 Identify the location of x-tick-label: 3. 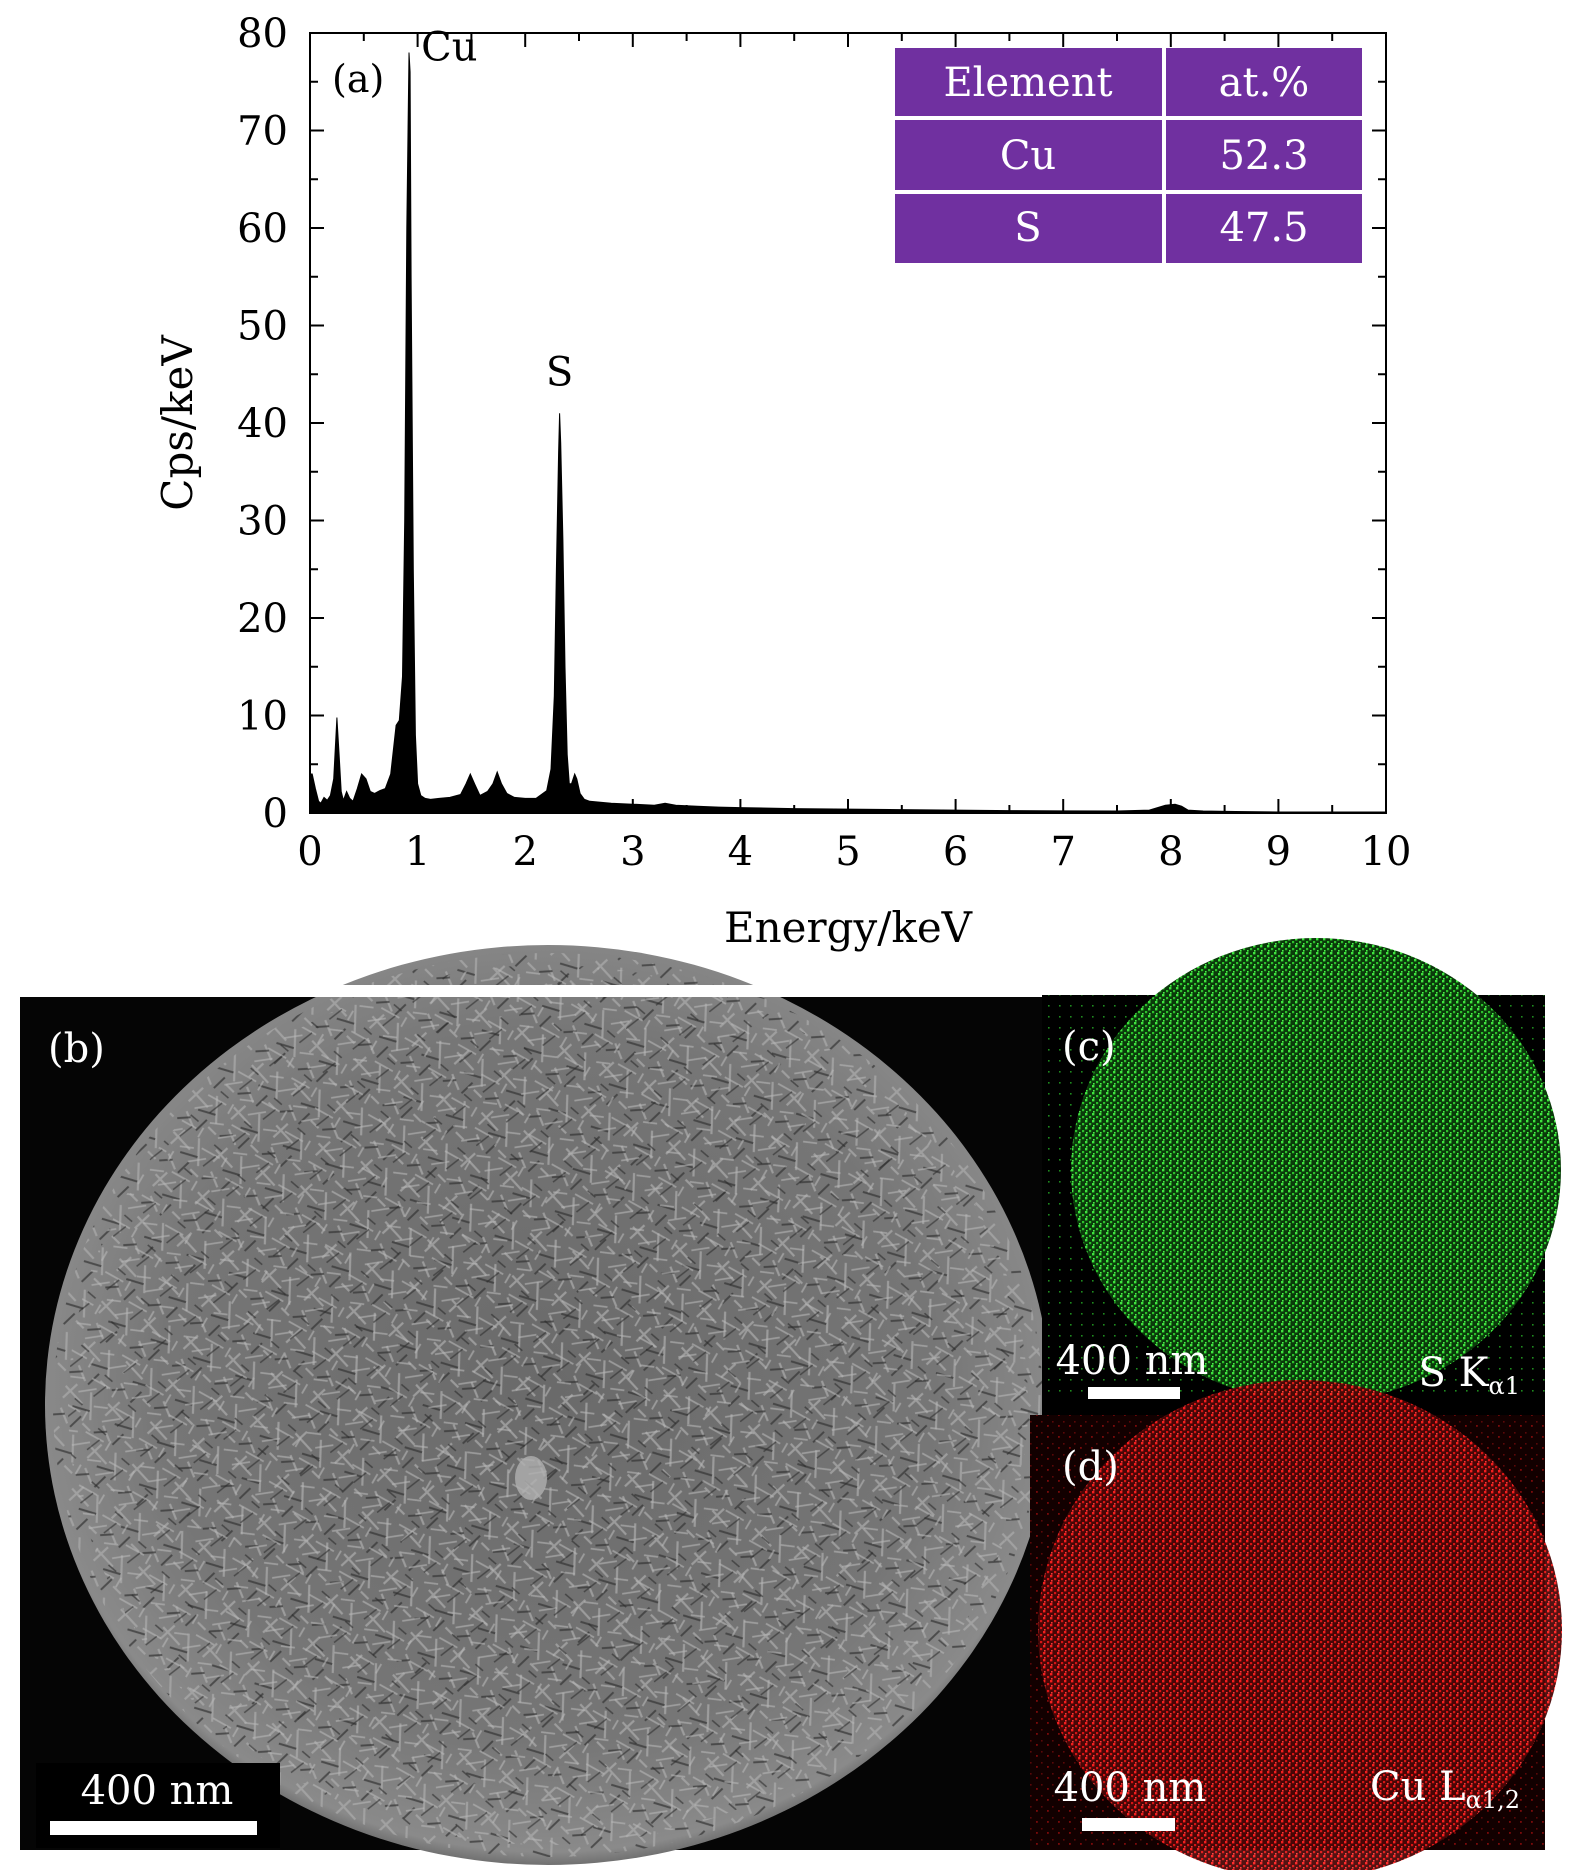
(632, 852).